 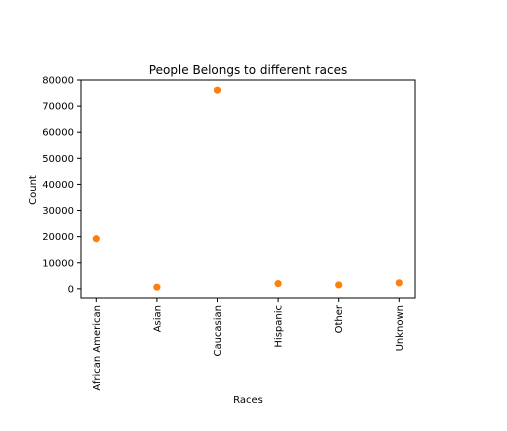 I want to click on y-tick-label: 80000, so click(x=58, y=81).